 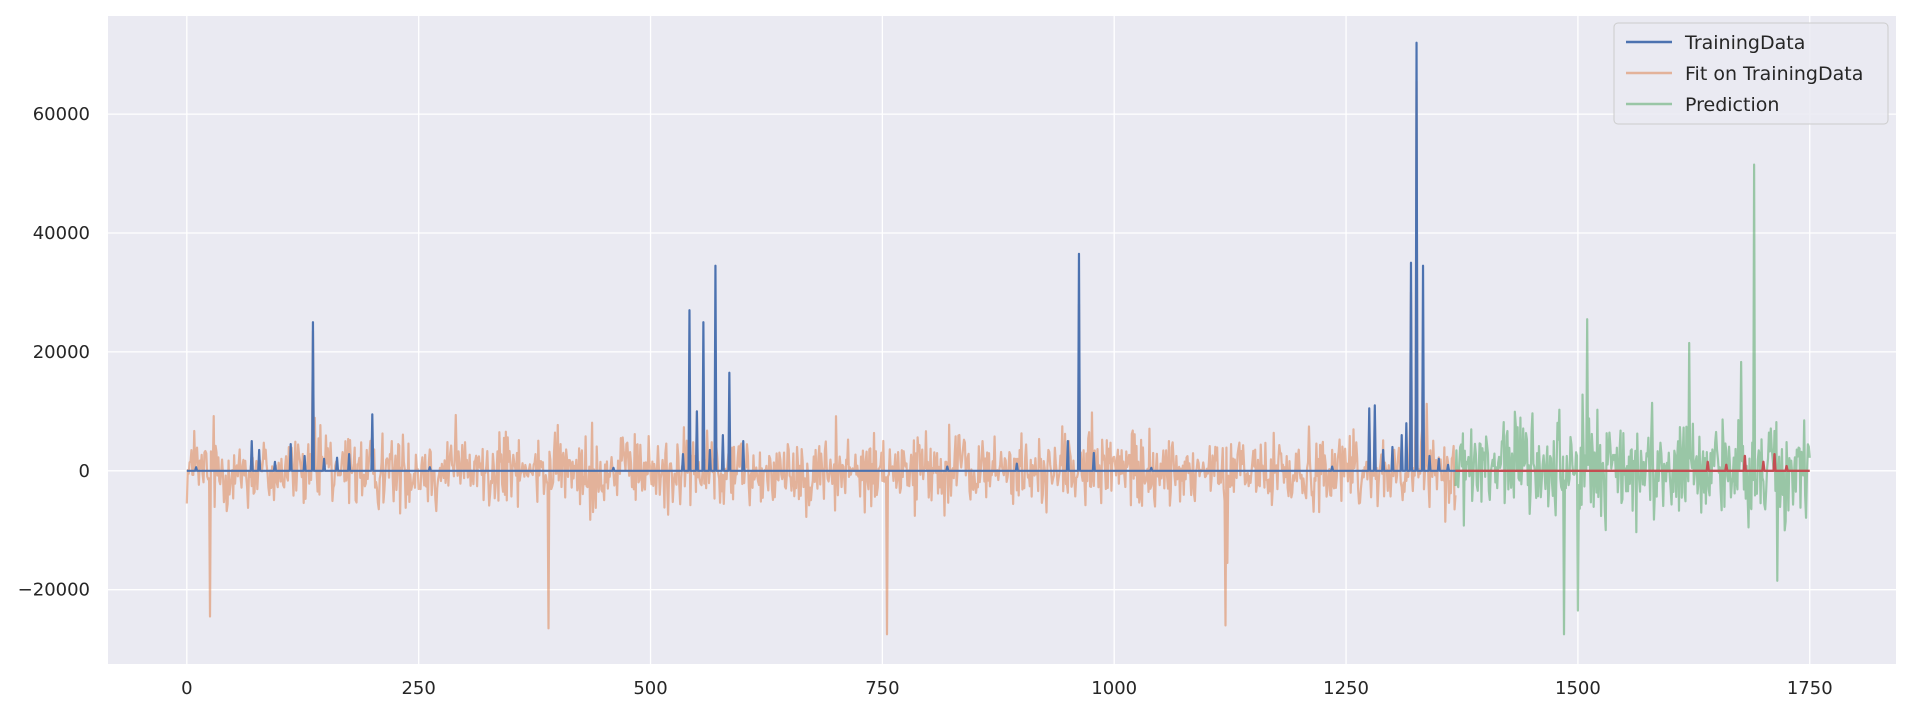 I want to click on x-tick-label: 1750, so click(x=1810, y=688).